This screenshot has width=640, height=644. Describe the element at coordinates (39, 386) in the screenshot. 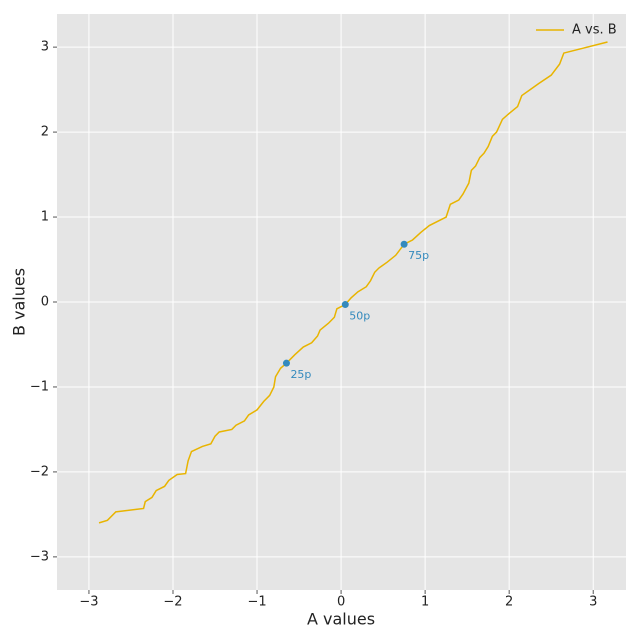

I see `y-tick-label: −1` at that location.